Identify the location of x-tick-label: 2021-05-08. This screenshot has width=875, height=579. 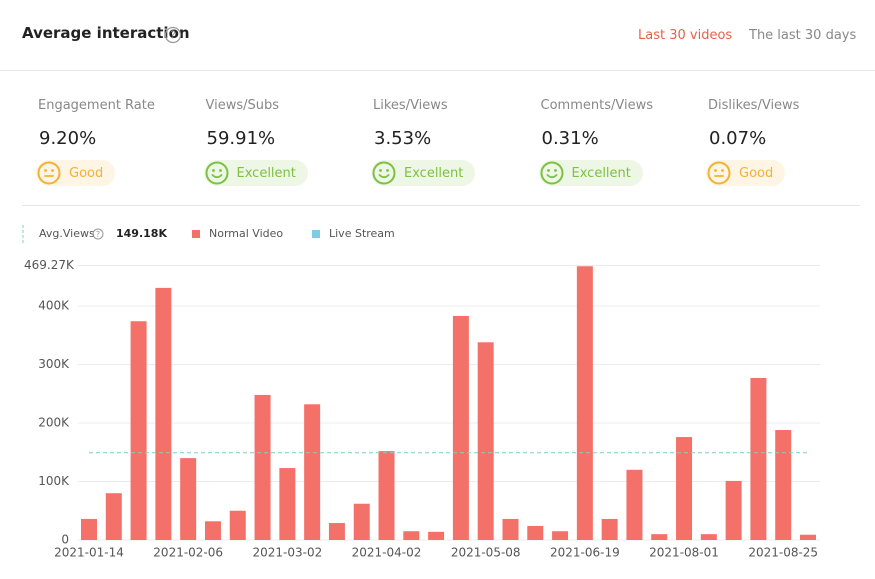
(486, 553).